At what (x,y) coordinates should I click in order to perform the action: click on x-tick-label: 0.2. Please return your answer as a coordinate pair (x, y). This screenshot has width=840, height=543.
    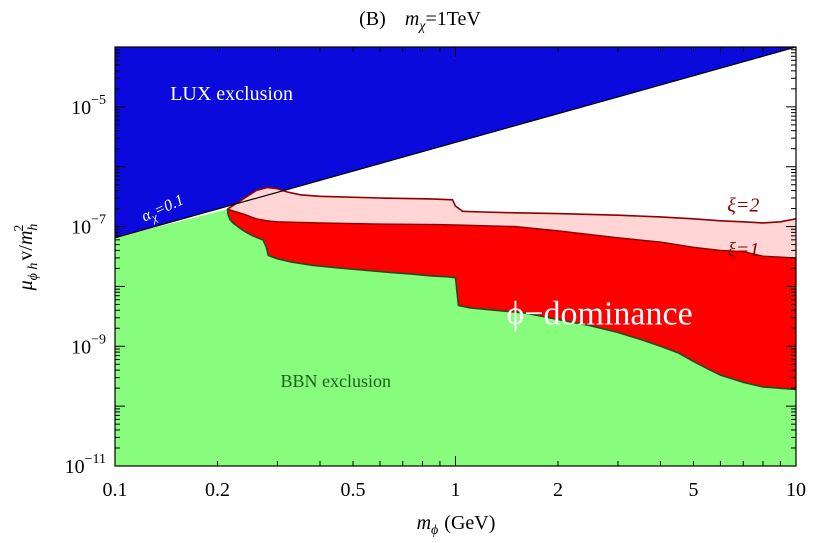
    Looking at the image, I should click on (217, 490).